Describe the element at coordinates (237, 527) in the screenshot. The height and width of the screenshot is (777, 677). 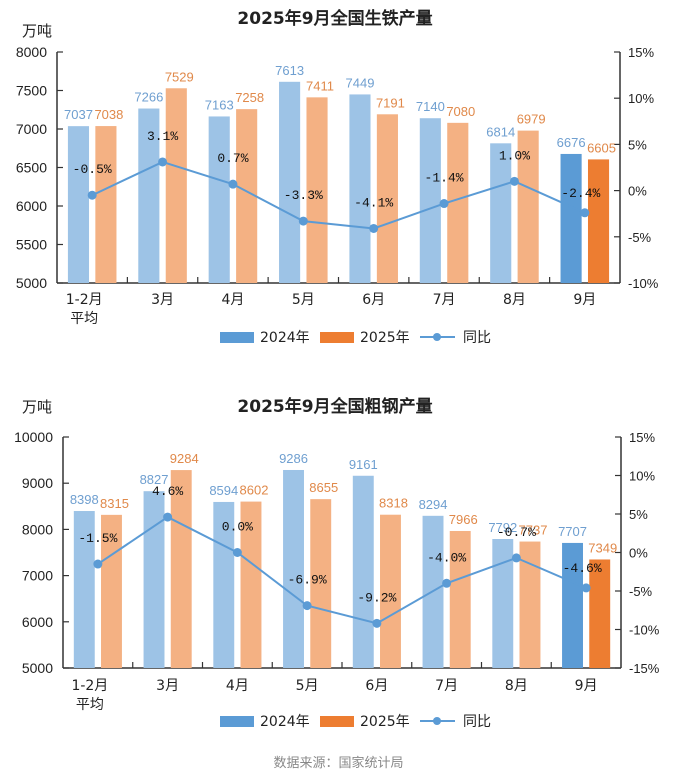
I see `yoy-label: 0.0%` at that location.